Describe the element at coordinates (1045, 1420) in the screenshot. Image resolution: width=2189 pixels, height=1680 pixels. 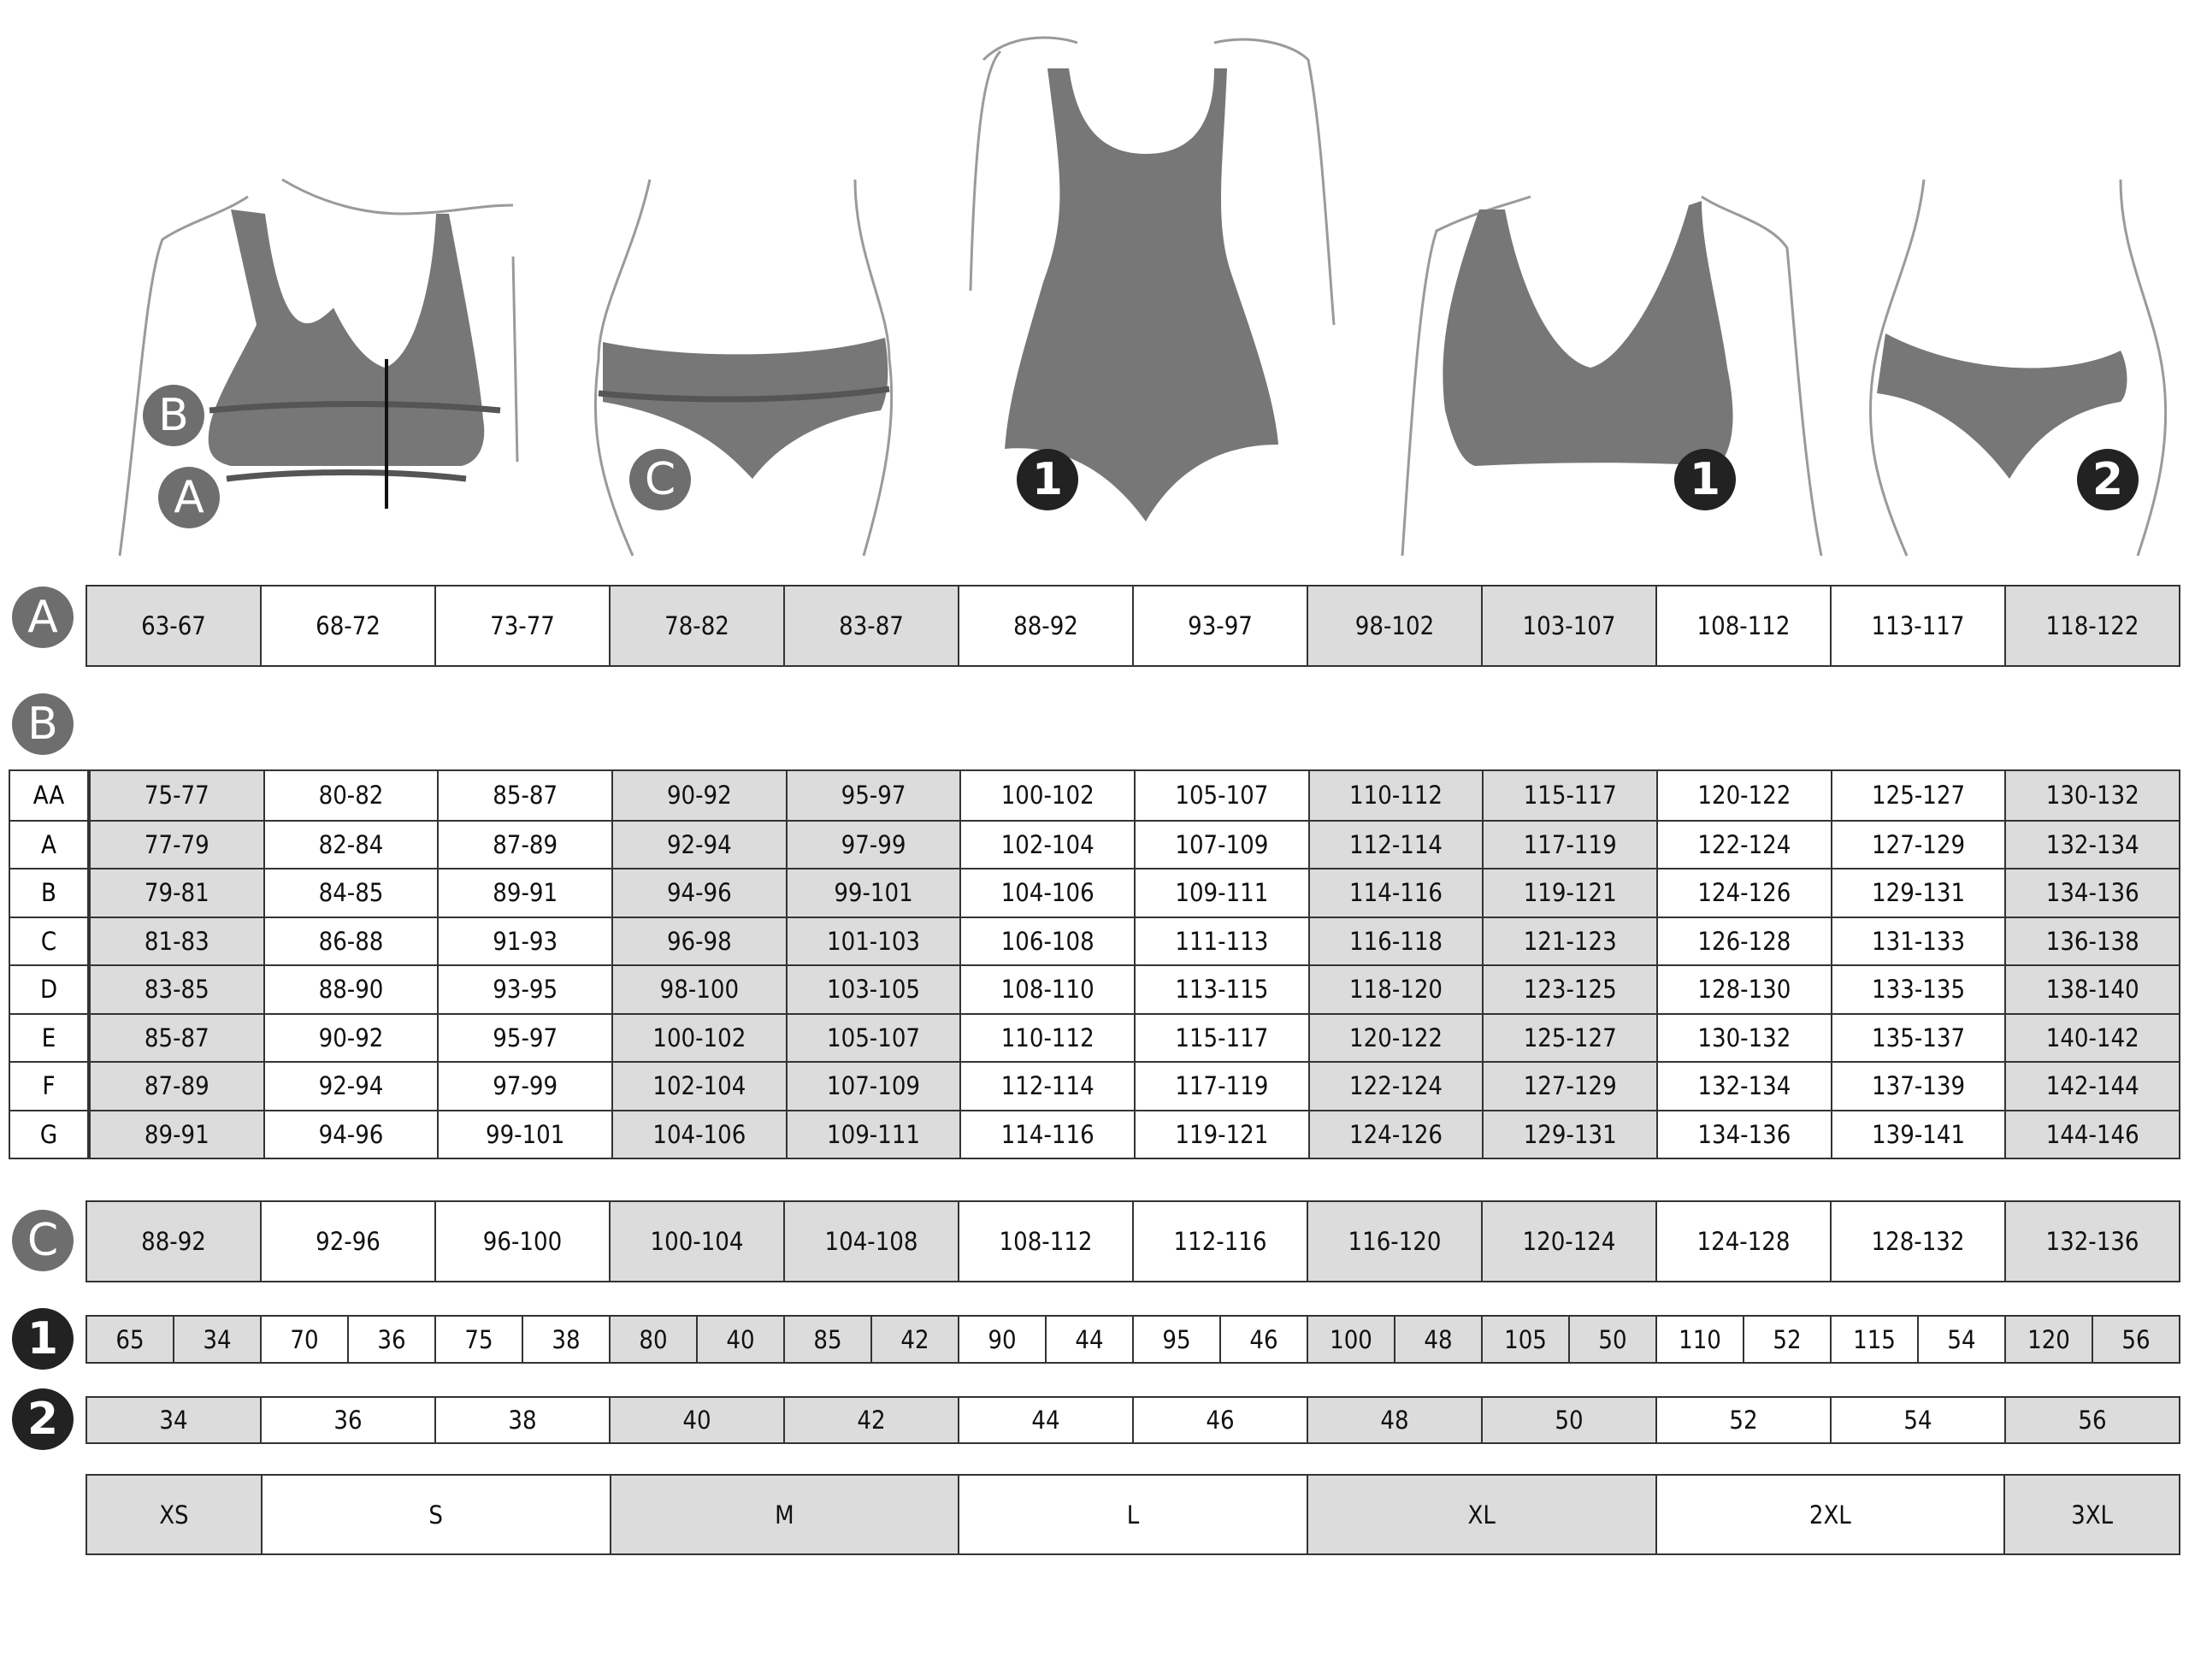
I see `size-cell: 44` at that location.